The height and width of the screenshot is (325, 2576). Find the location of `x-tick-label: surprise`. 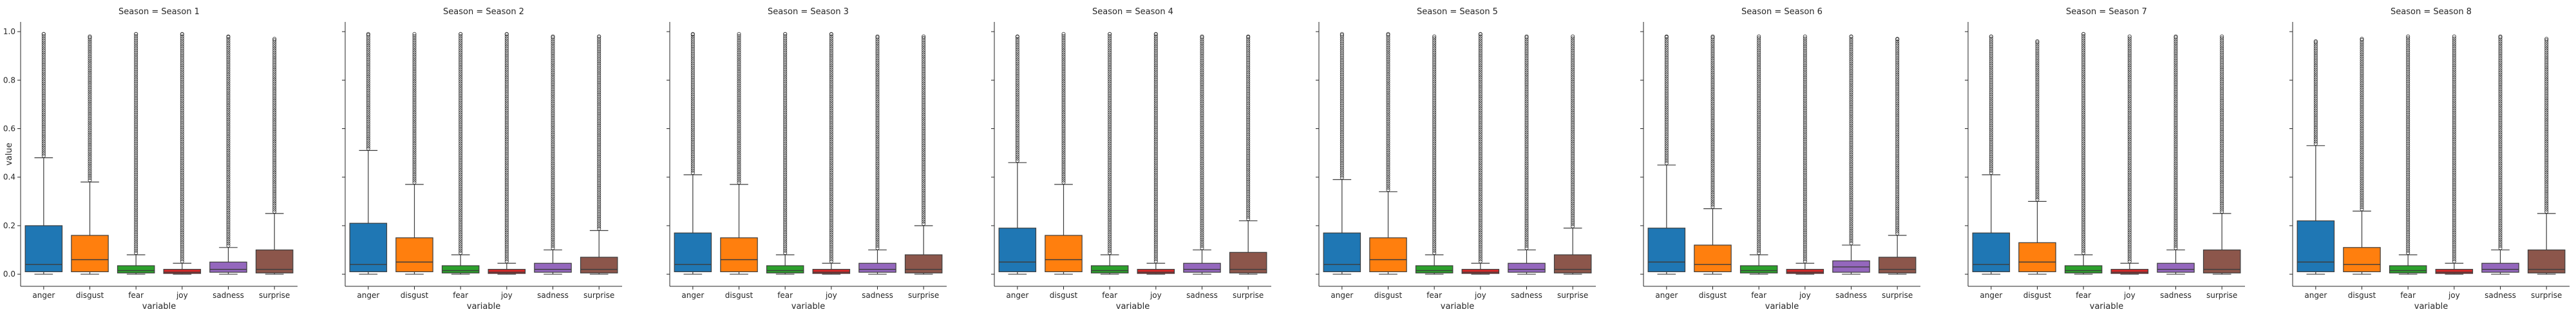

x-tick-label: surprise is located at coordinates (2547, 295).